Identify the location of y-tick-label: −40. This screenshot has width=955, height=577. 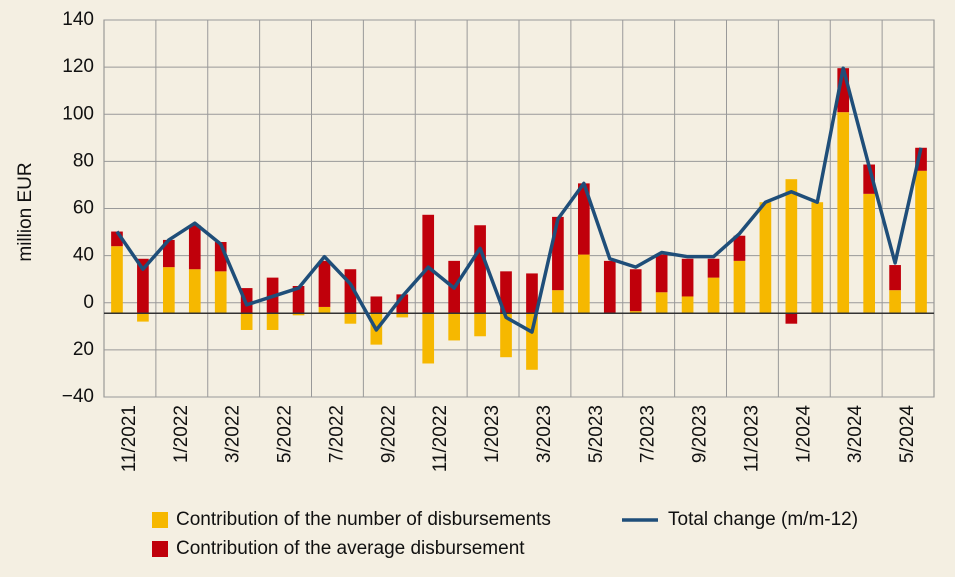
(78, 396).